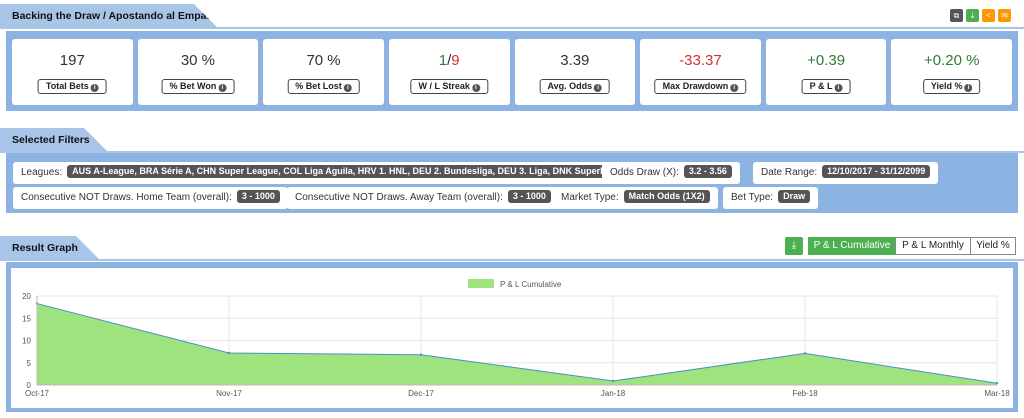  What do you see at coordinates (700, 86) in the screenshot?
I see `stat-label: Max Drawdown i` at bounding box center [700, 86].